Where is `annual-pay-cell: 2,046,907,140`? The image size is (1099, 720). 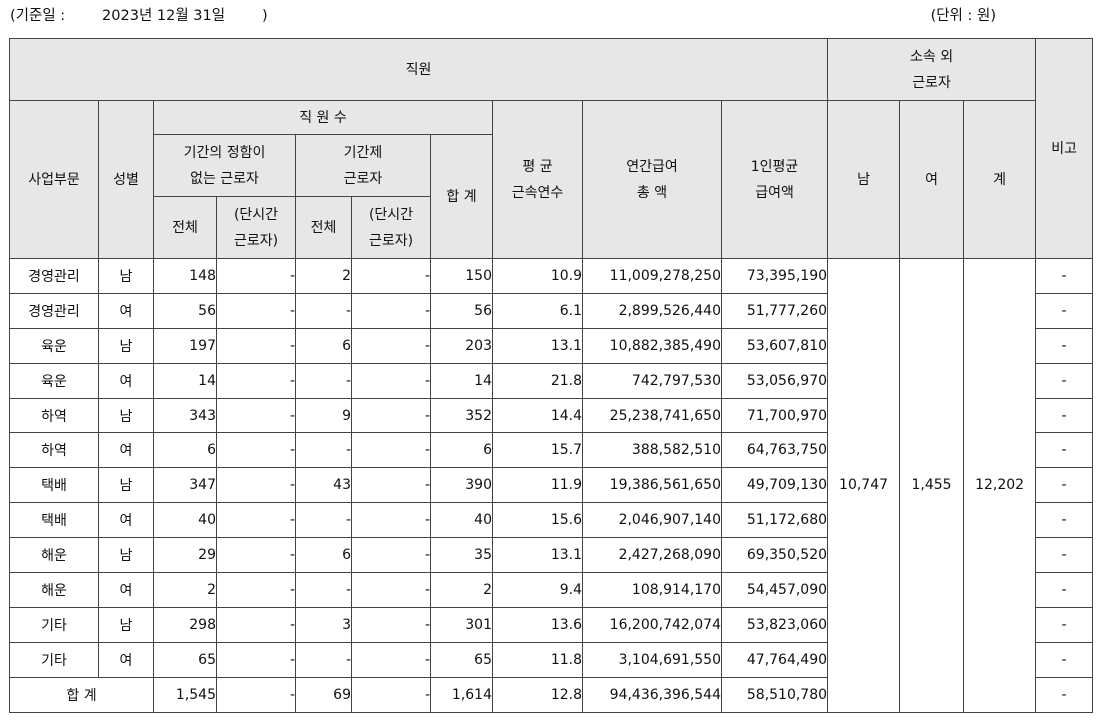
annual-pay-cell: 2,046,907,140 is located at coordinates (652, 520).